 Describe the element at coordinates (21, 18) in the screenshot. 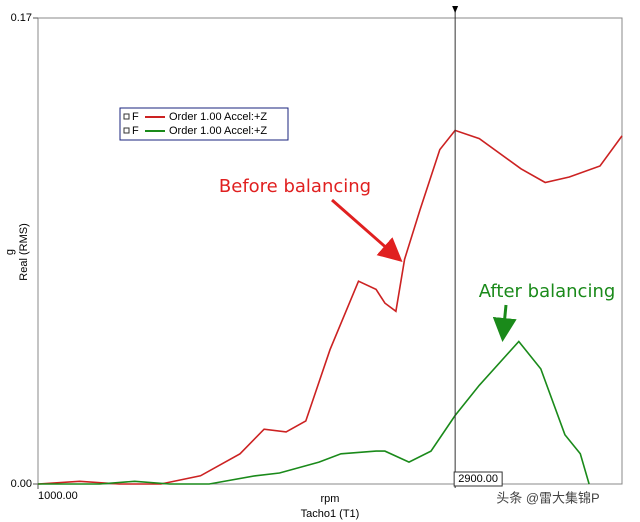

I see `y-tick-label: 0.17` at that location.